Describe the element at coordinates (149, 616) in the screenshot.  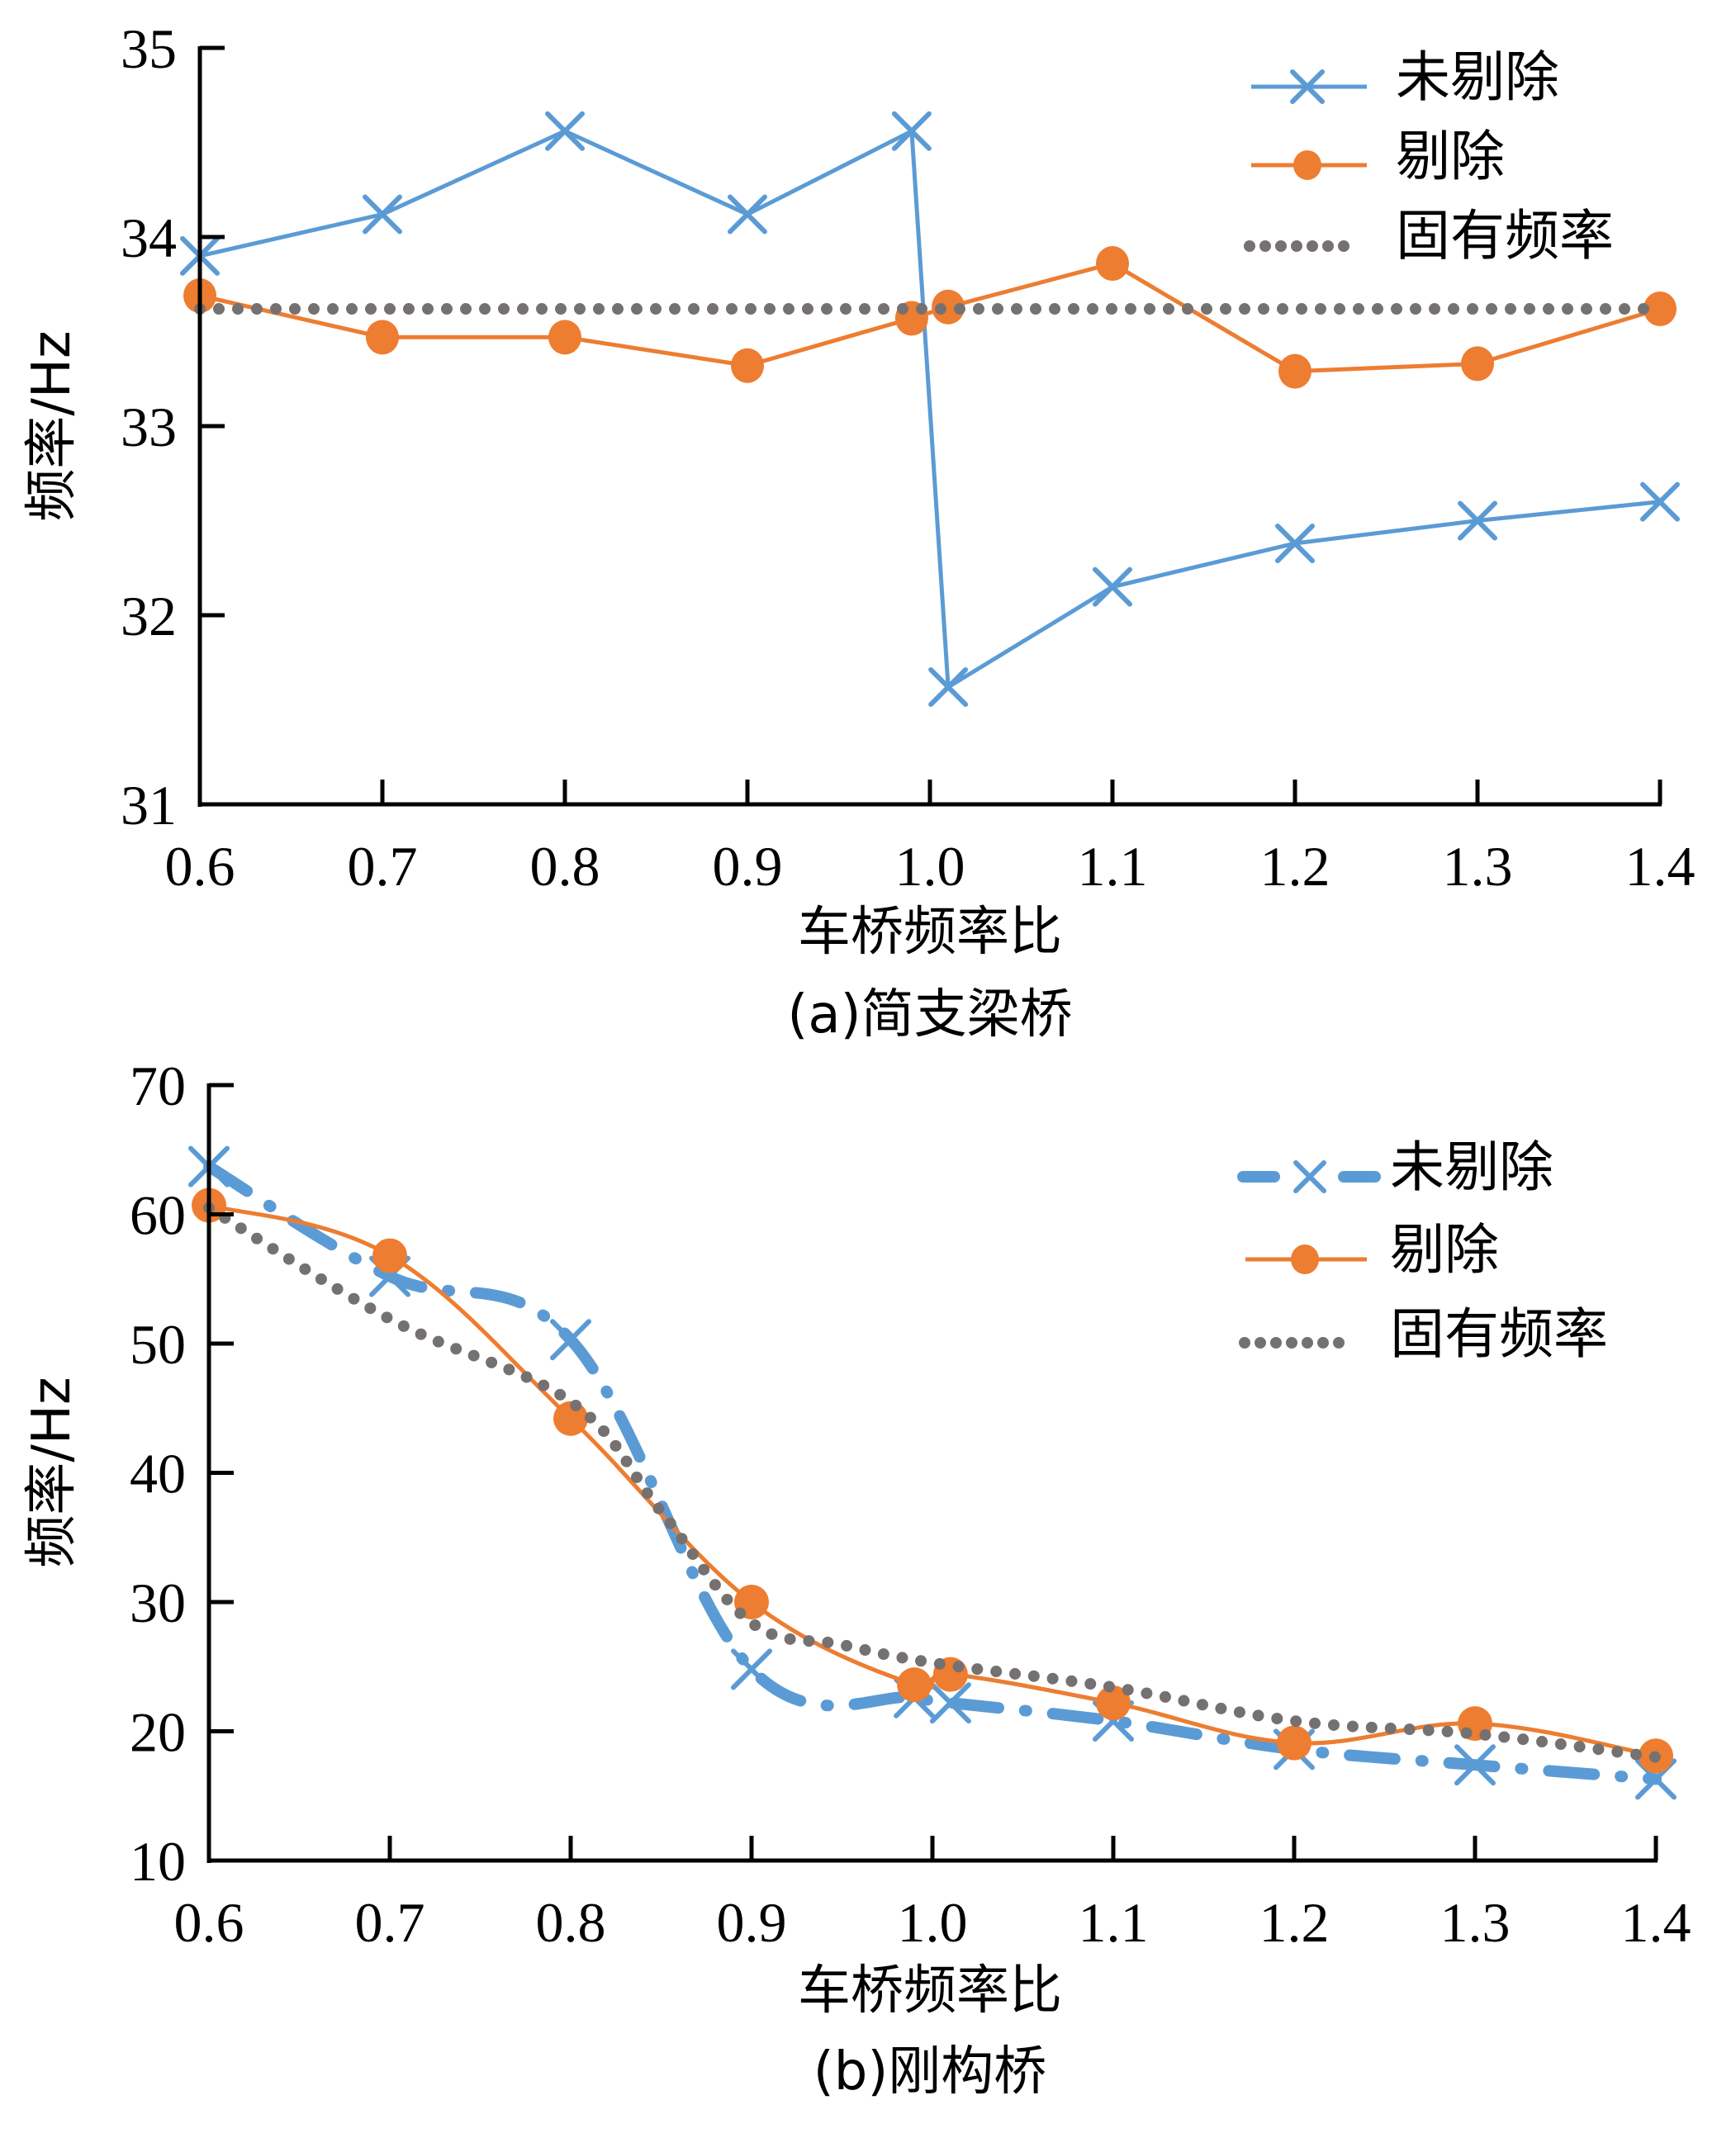
I see `y-tick-label: 32` at that location.